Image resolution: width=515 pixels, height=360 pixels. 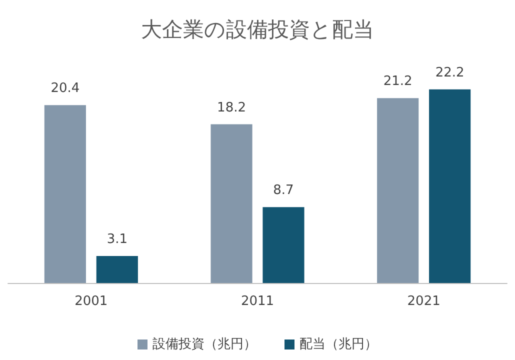 What do you see at coordinates (283, 190) in the screenshot?
I see `data-label: 8.7` at bounding box center [283, 190].